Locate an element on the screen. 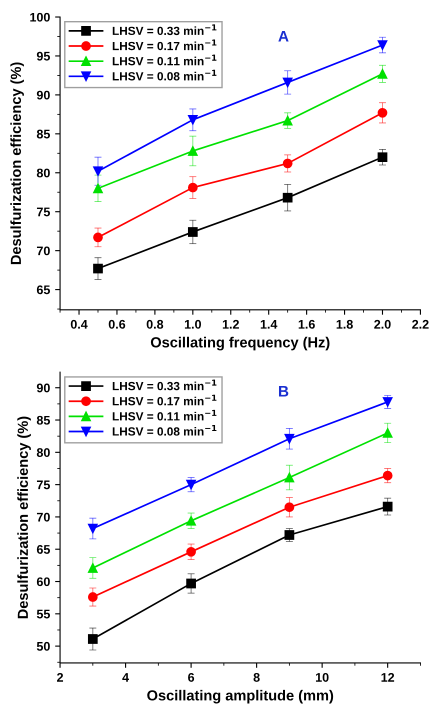 The height and width of the screenshot is (709, 429). x-tick-label: 0.6 is located at coordinates (117, 324).